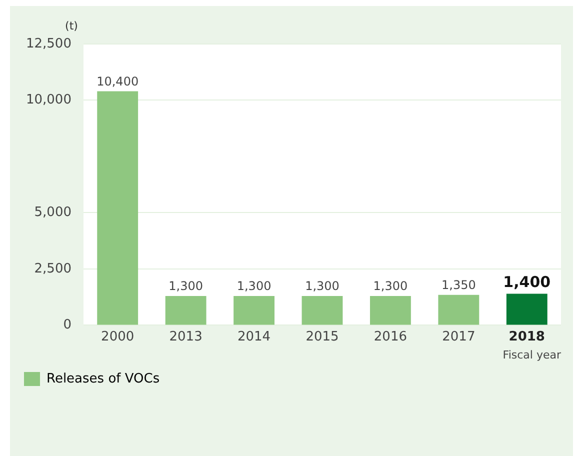 Image resolution: width=583 pixels, height=456 pixels. I want to click on data-label: 1,400, so click(527, 282).